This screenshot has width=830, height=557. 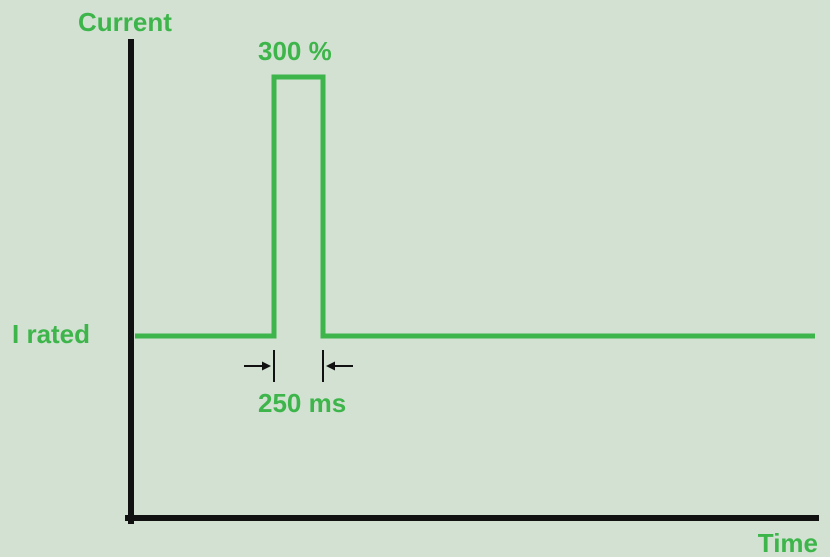 I want to click on duration-label: 250 ms, so click(x=302, y=403).